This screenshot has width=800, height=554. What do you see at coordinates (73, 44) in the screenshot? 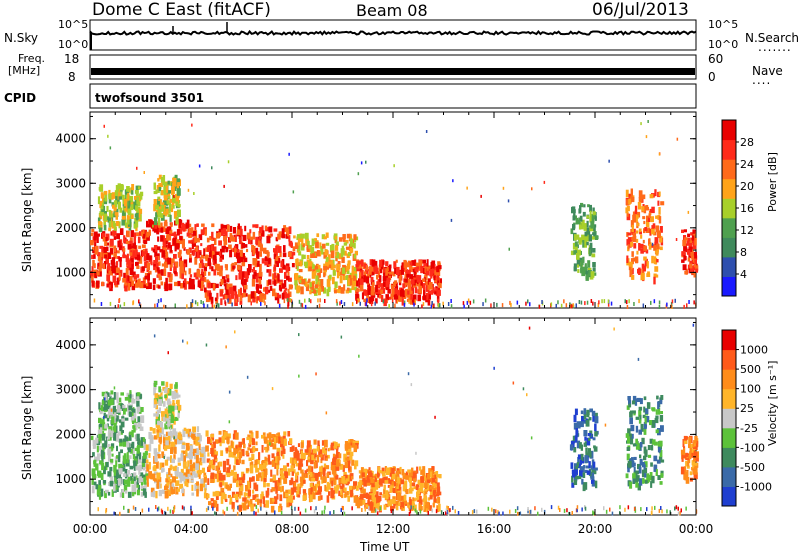
I see `noise-left-tick-bottom: 10^0` at bounding box center [73, 44].